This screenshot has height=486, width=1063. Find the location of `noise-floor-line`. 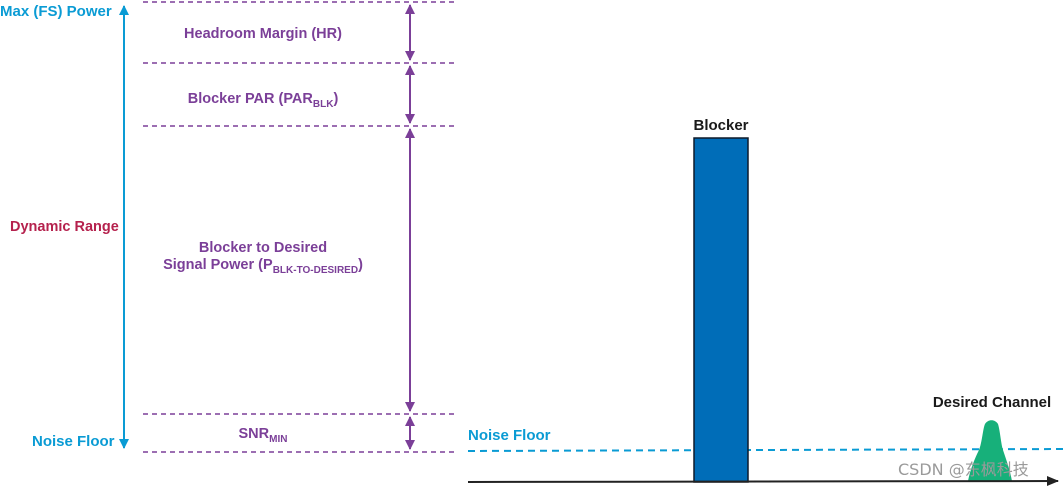

noise-floor-line is located at coordinates (765, 450).